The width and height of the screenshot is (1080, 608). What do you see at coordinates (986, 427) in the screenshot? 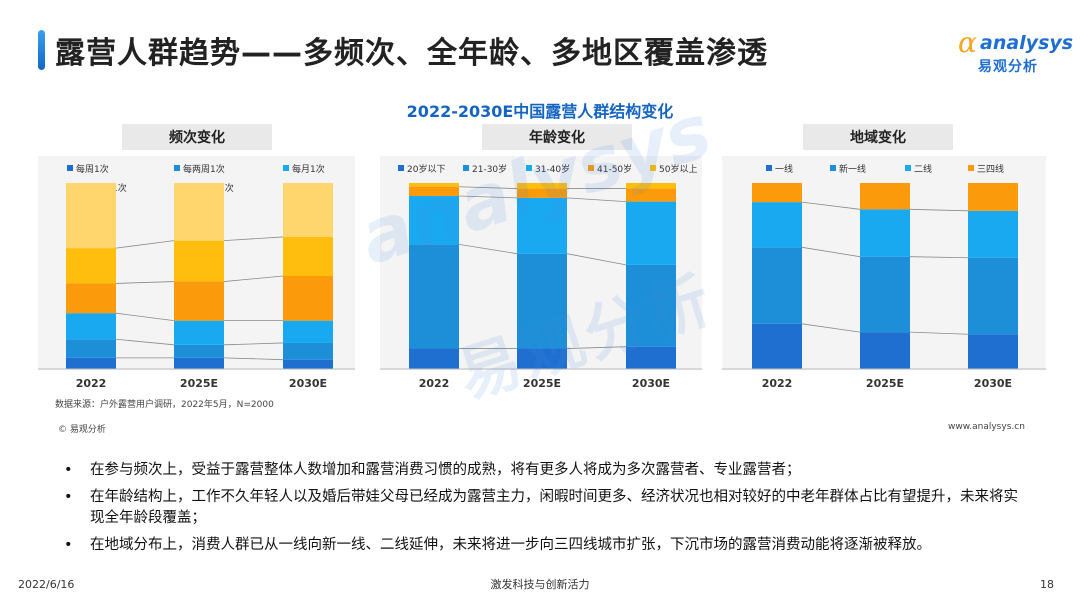
I see `website: www.analysys.cn` at bounding box center [986, 427].